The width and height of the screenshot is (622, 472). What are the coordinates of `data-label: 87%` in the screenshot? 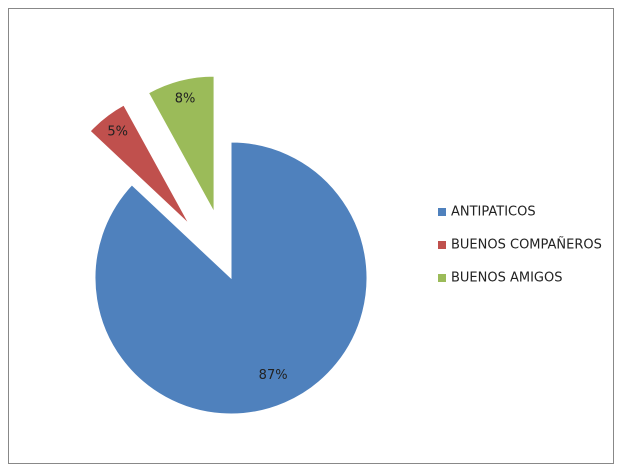 It's located at (273, 375).